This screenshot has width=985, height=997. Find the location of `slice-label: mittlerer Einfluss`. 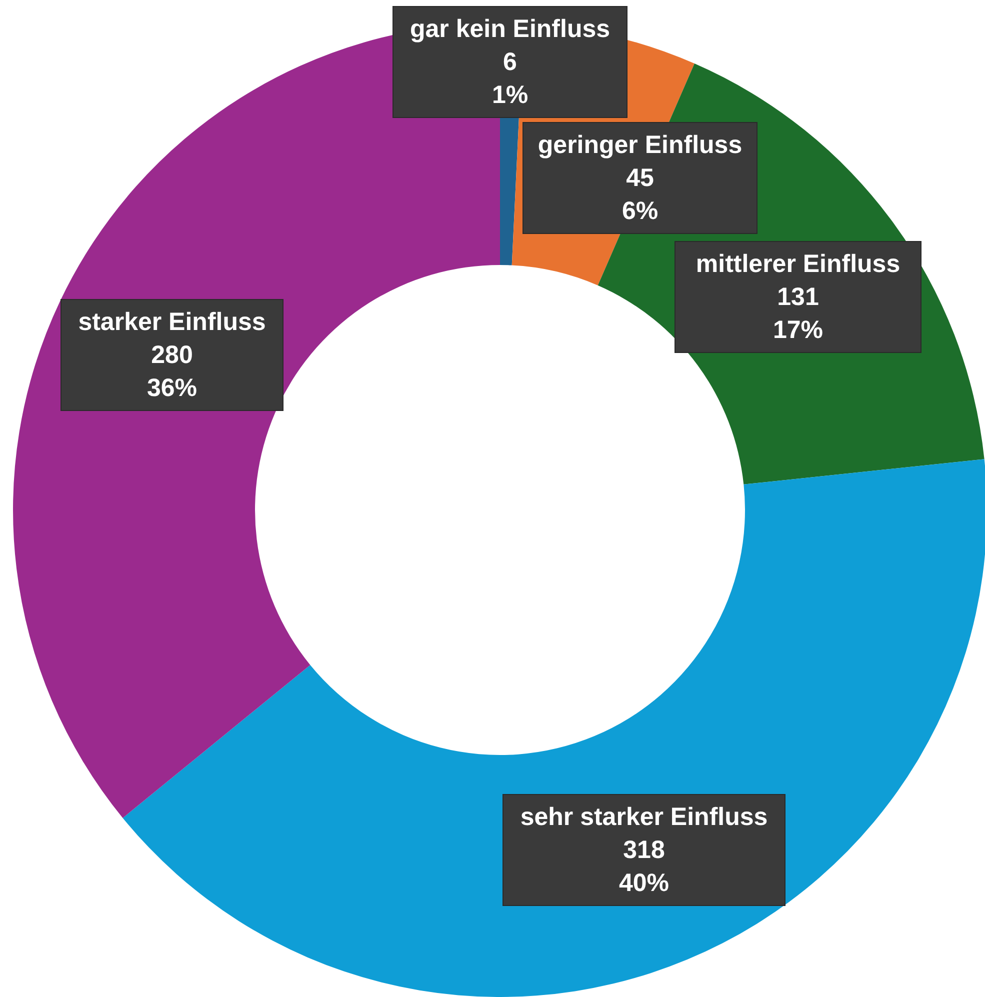

slice-label: mittlerer Einfluss is located at coordinates (798, 264).